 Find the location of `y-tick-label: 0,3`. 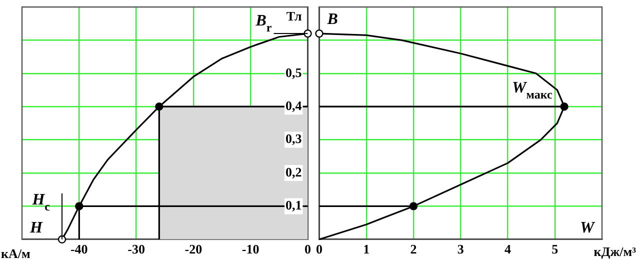

y-tick-label: 0,3 is located at coordinates (294, 138).